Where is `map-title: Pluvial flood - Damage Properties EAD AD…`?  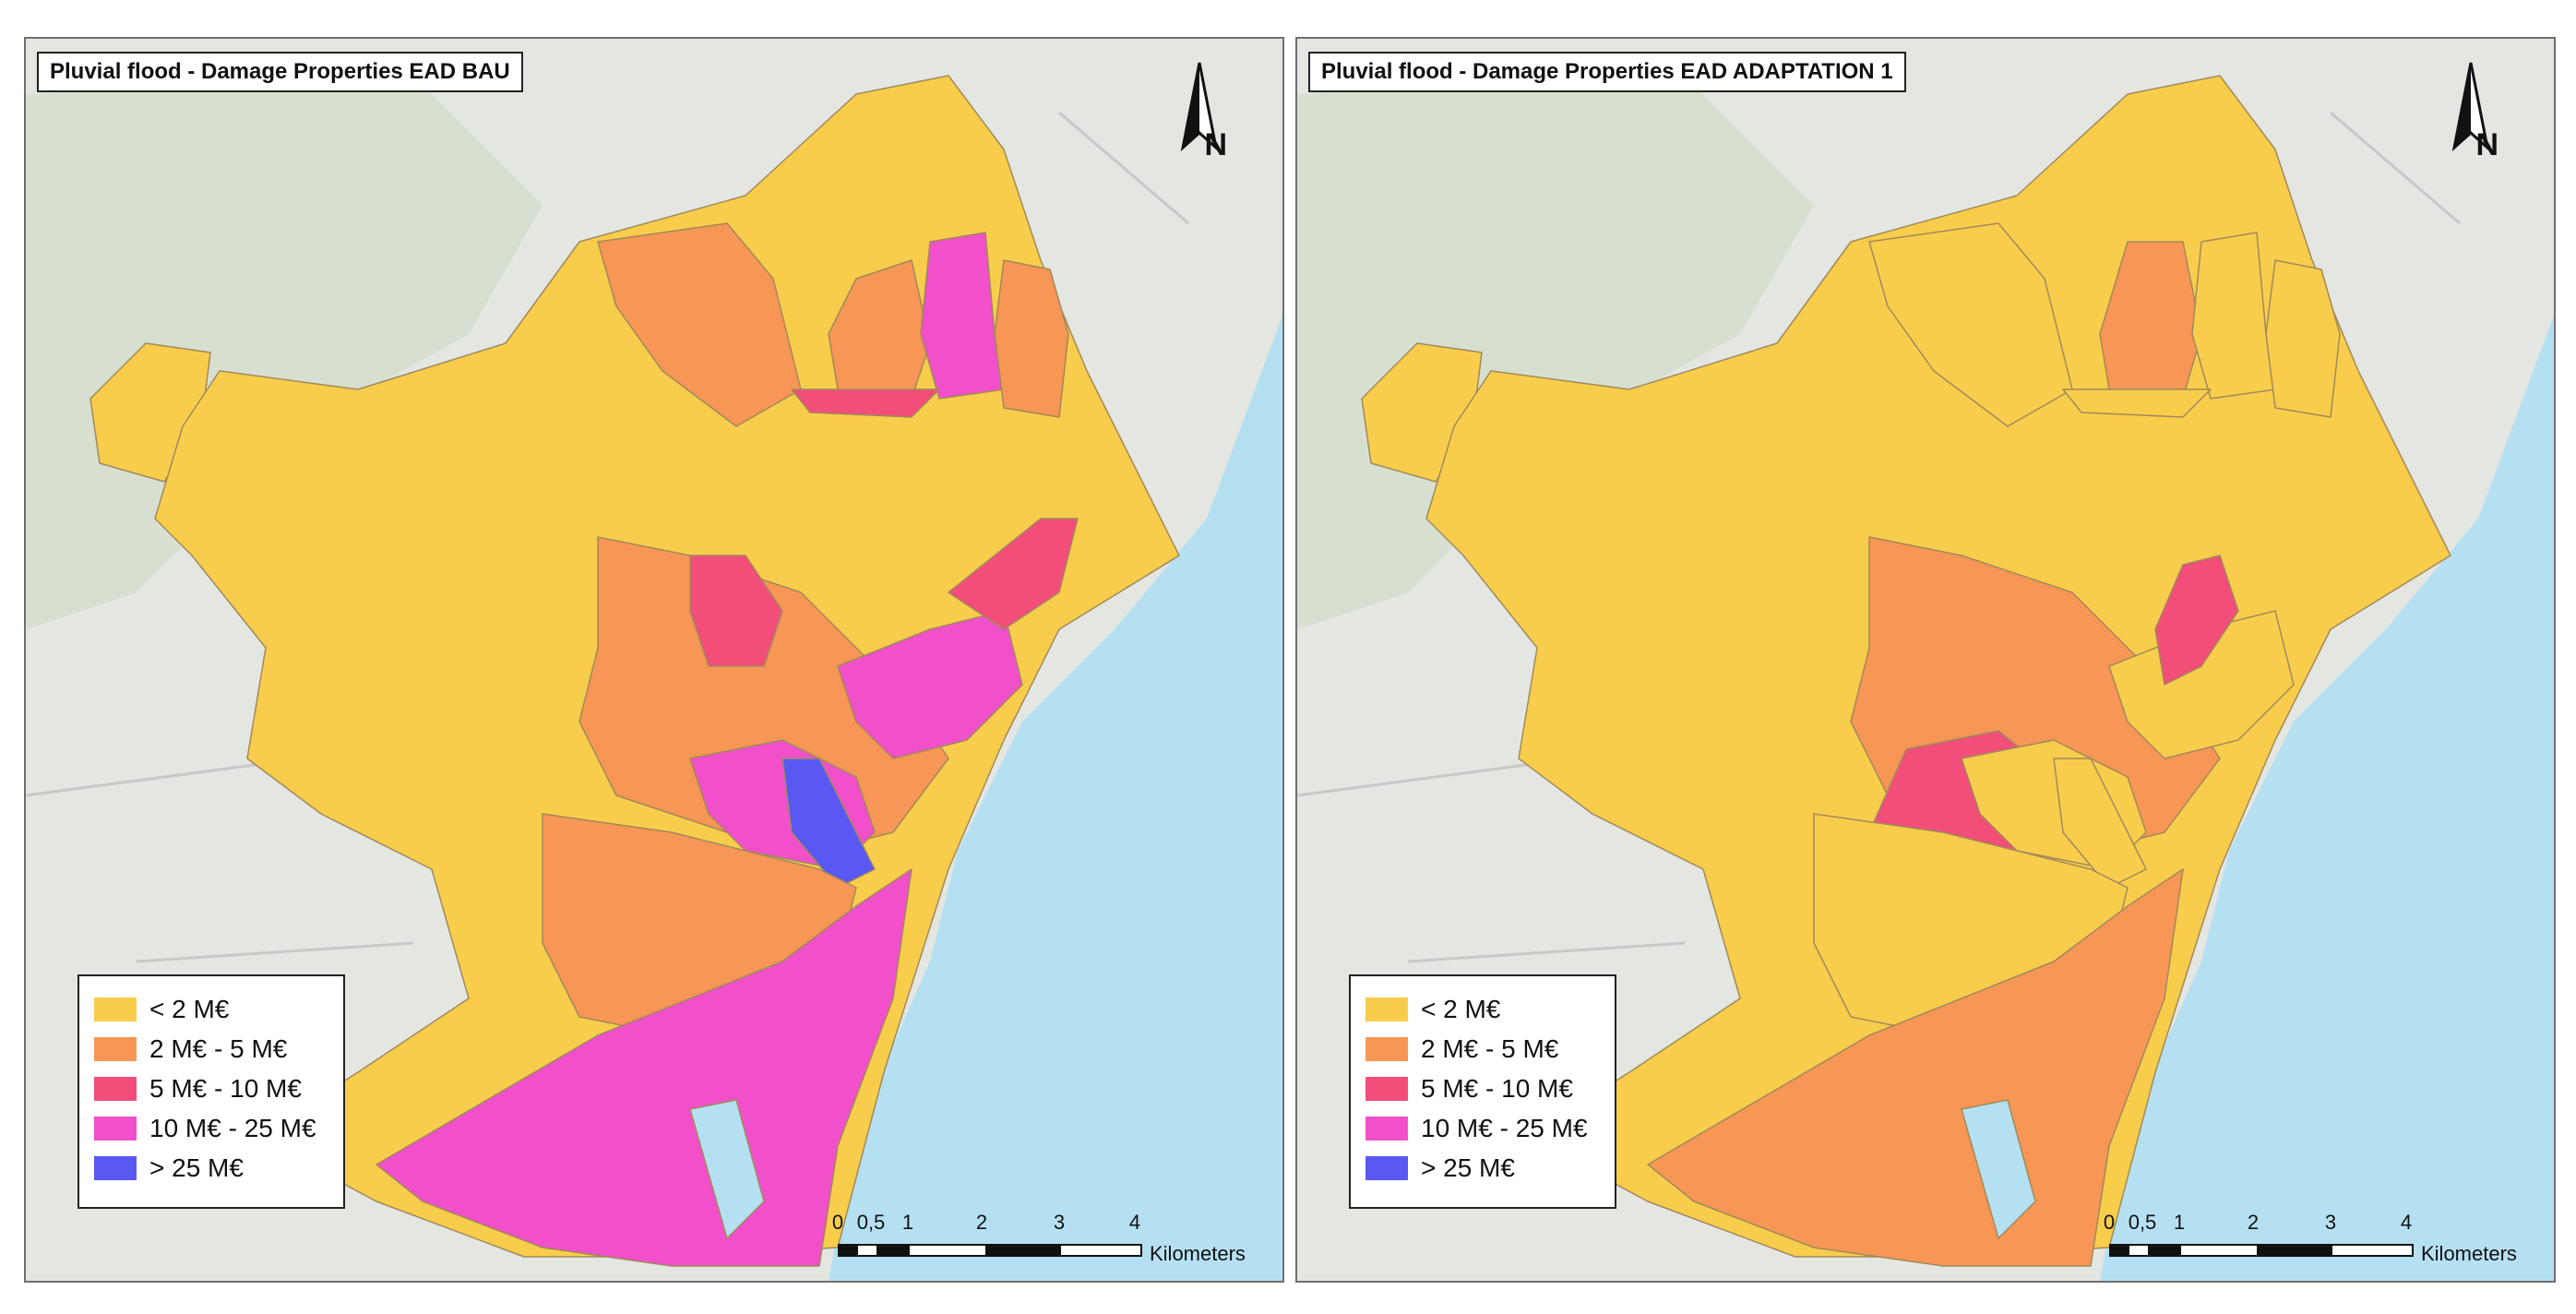
map-title: Pluvial flood - Damage Properties EAD AD… is located at coordinates (1607, 72).